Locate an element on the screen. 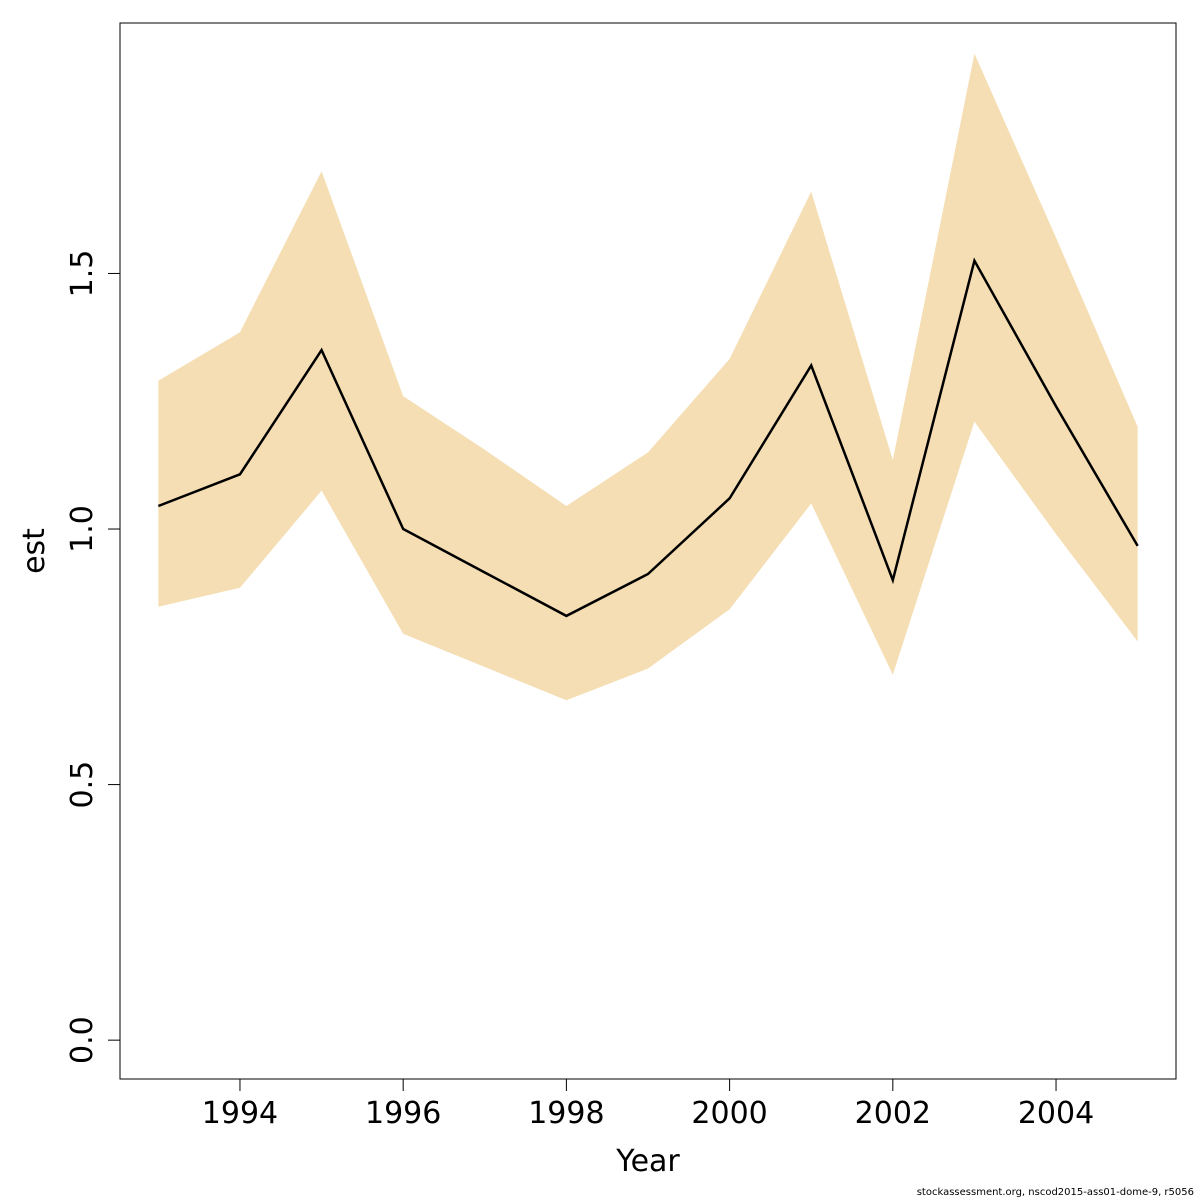  x-tick-label: 1994 is located at coordinates (240, 1113).